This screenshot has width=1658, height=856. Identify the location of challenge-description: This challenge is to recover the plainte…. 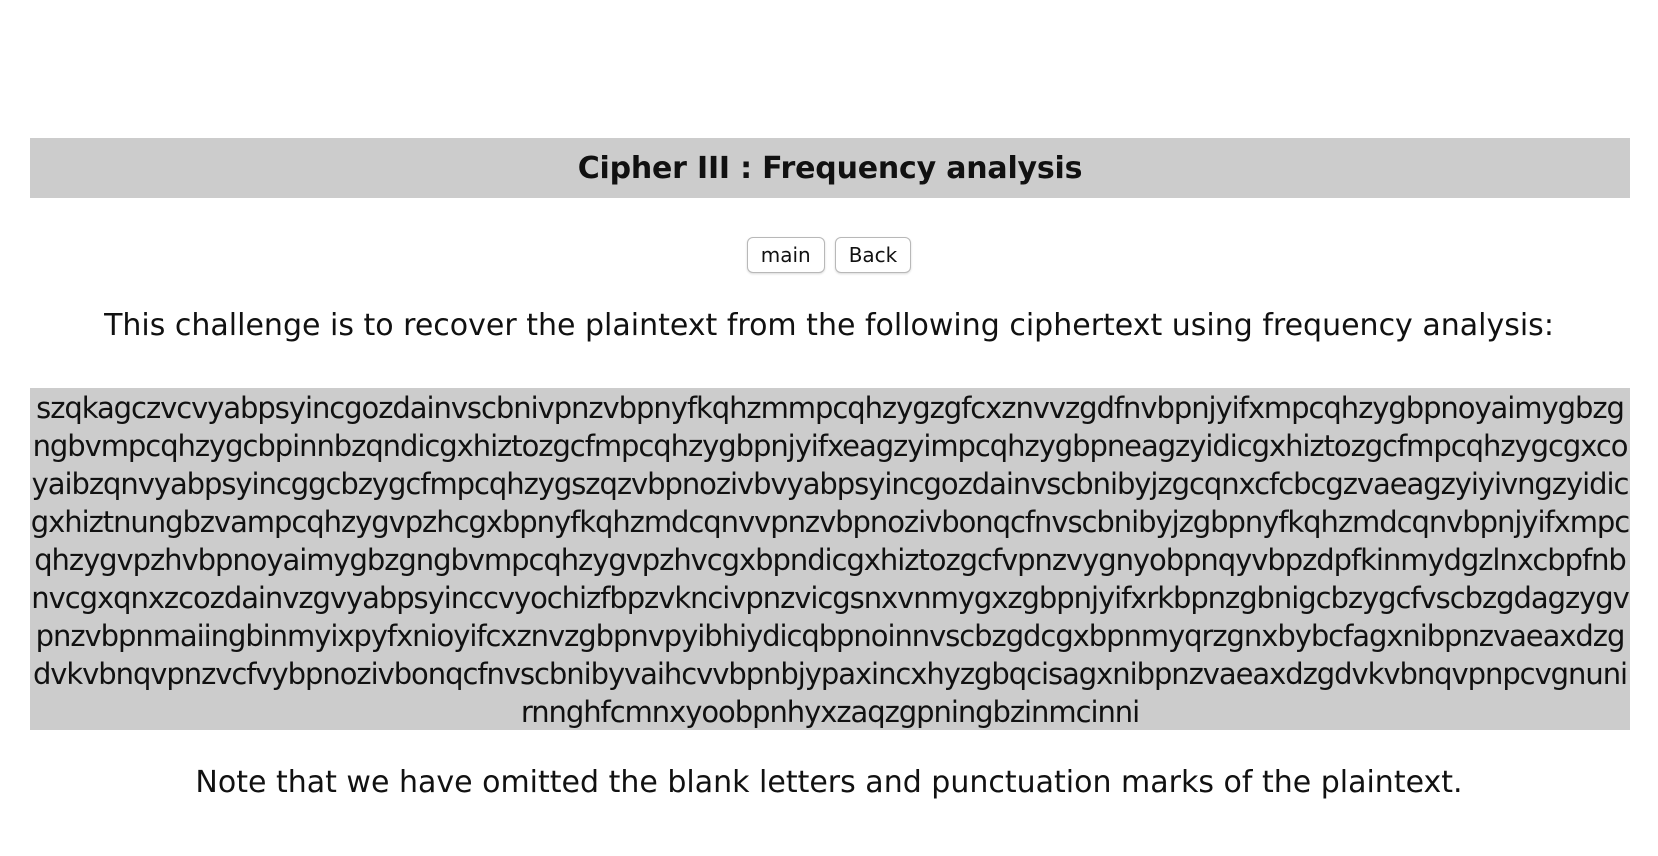
(829, 325).